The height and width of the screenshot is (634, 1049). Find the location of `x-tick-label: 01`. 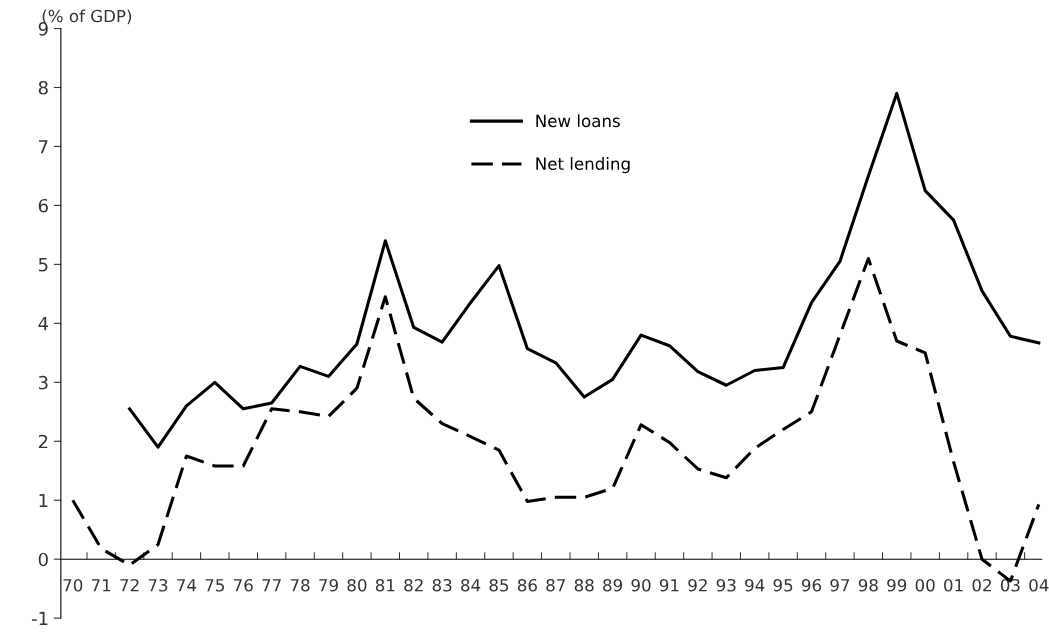

x-tick-label: 01 is located at coordinates (953, 585).